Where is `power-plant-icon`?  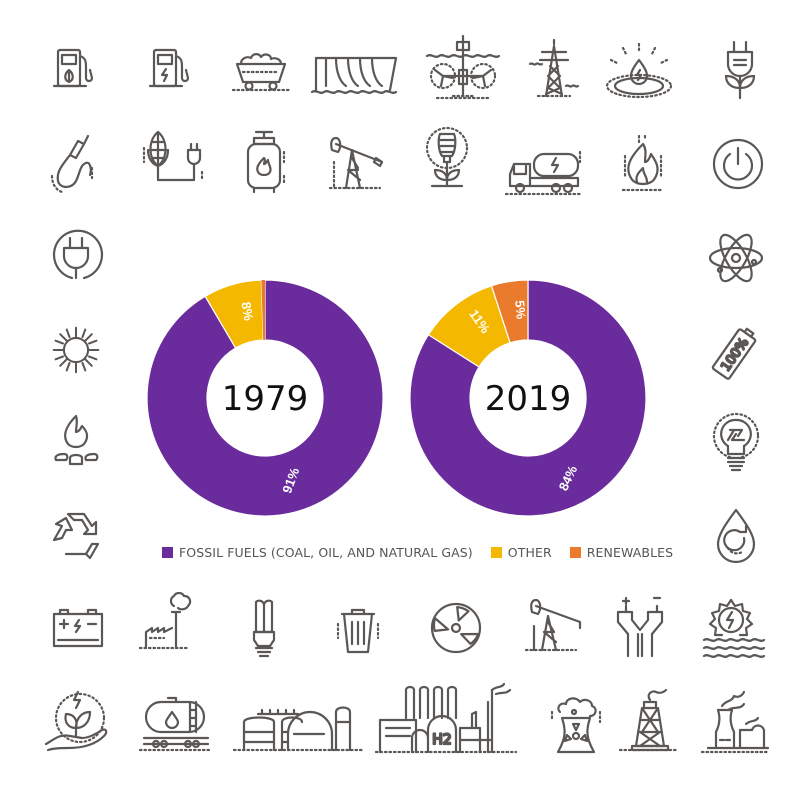
power-plant-icon is located at coordinates (735, 719).